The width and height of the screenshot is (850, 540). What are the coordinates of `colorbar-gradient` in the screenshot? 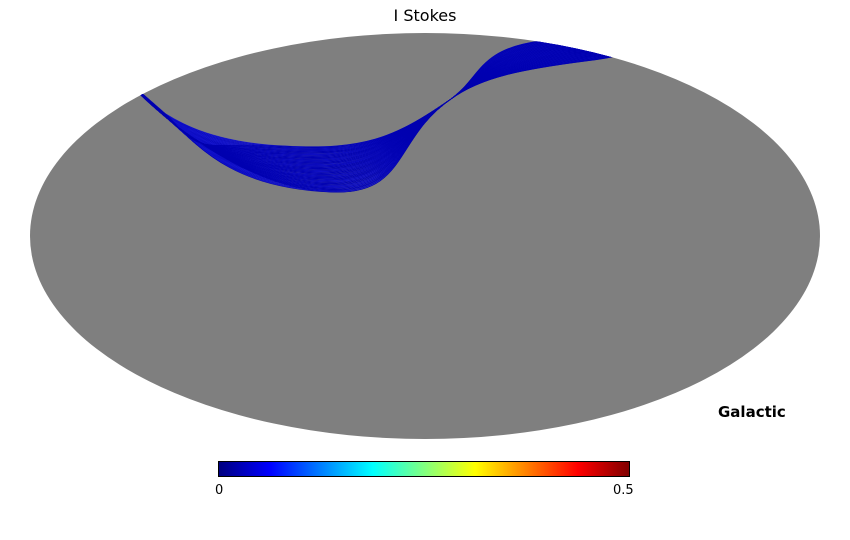 It's located at (424, 469).